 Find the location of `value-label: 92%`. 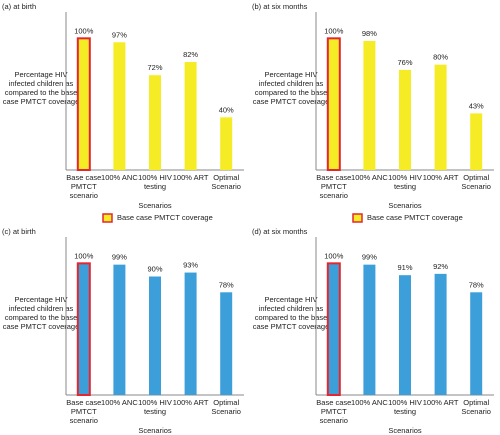

value-label: 92% is located at coordinates (440, 266).